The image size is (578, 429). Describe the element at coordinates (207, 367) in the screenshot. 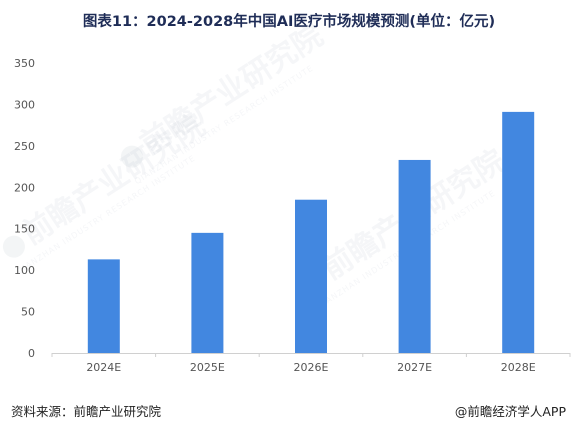

I see `x-tick-label: 2025E` at that location.